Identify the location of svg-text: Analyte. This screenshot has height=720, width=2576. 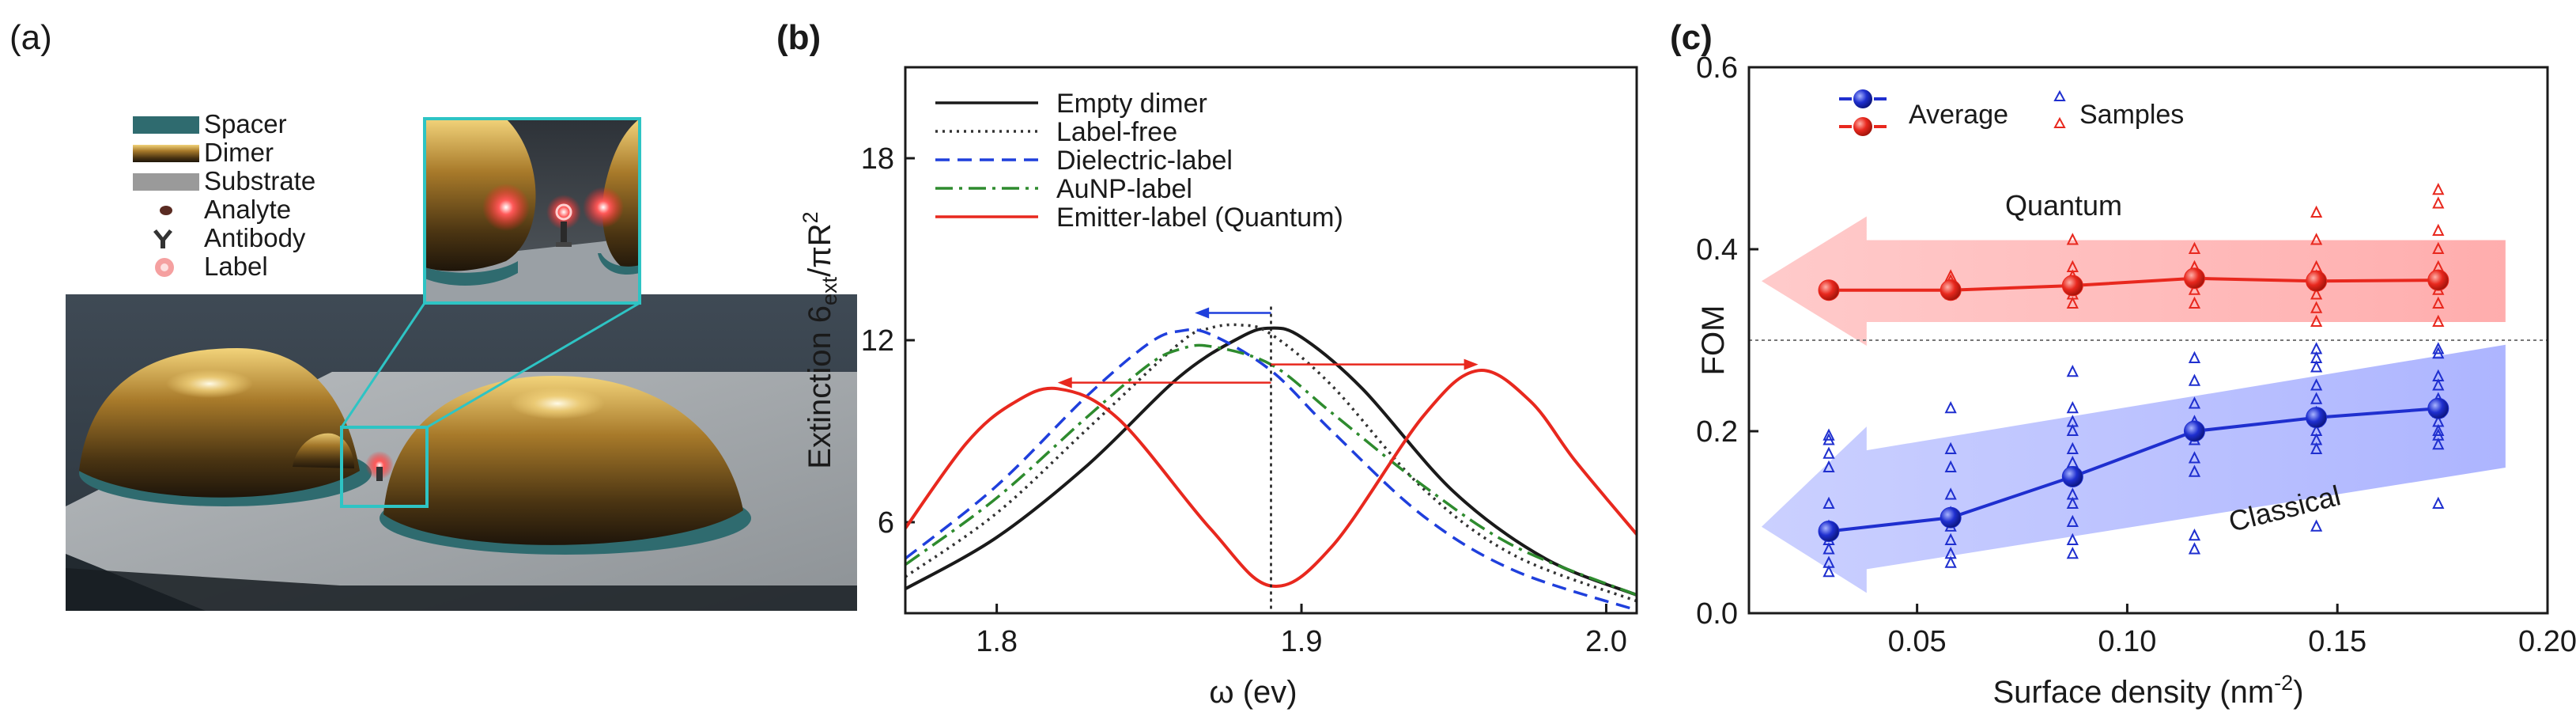
(247, 209).